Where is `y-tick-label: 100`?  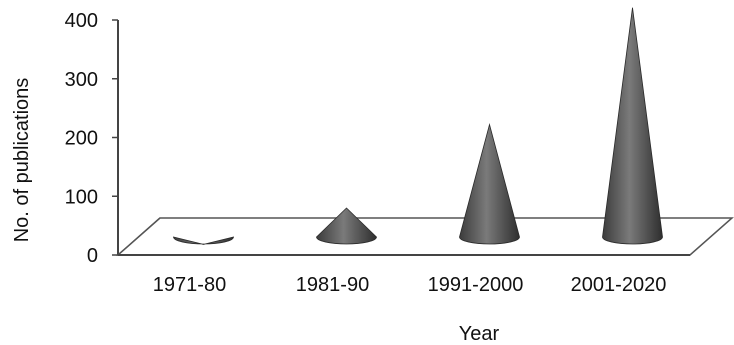 y-tick-label: 100 is located at coordinates (81, 197).